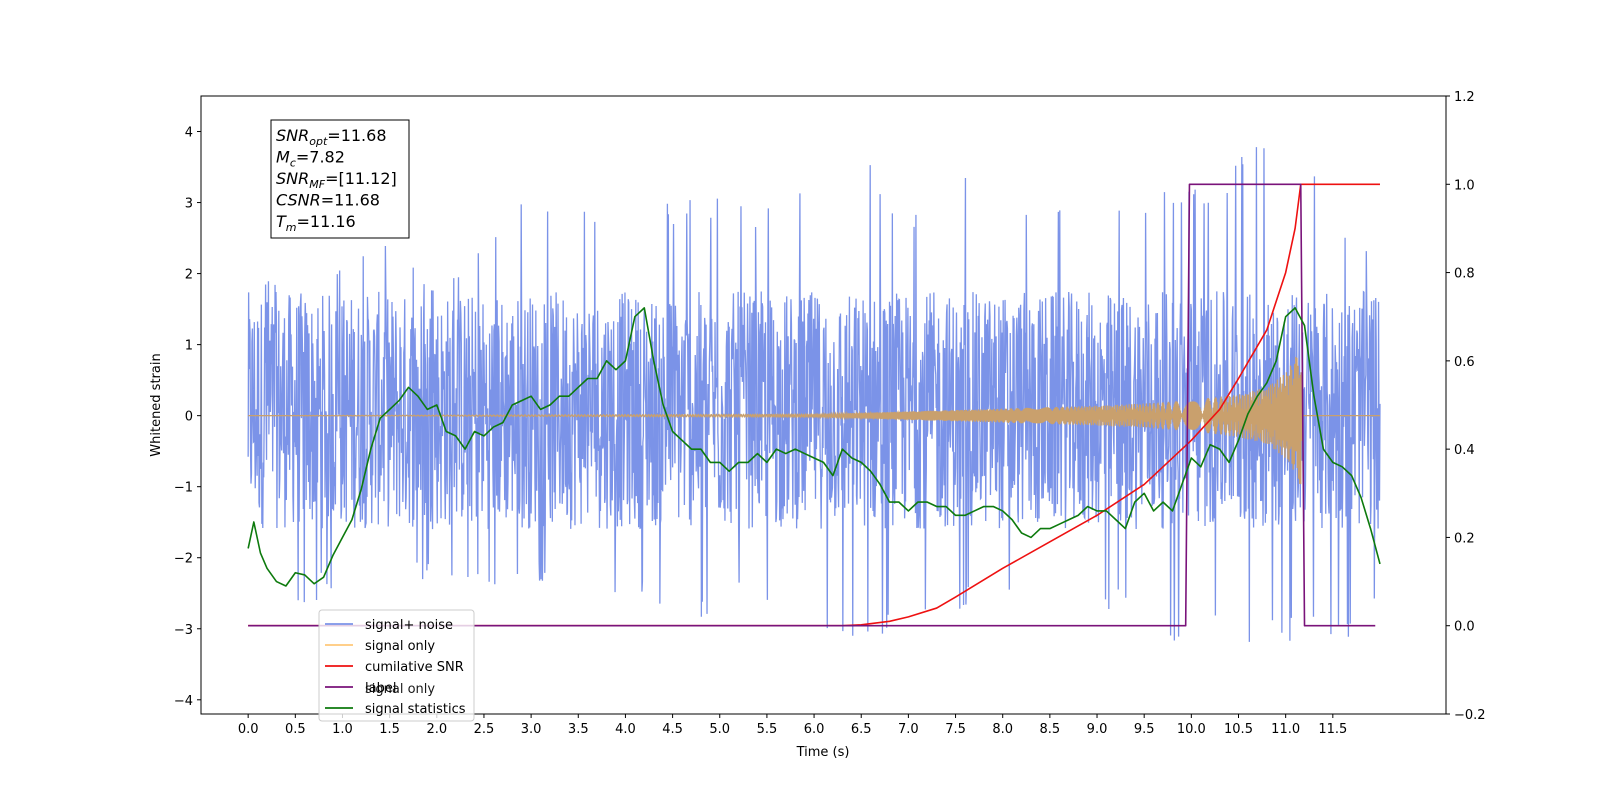 This screenshot has height=805, width=1600. I want to click on annotation-subscript: MF, so click(317, 184).